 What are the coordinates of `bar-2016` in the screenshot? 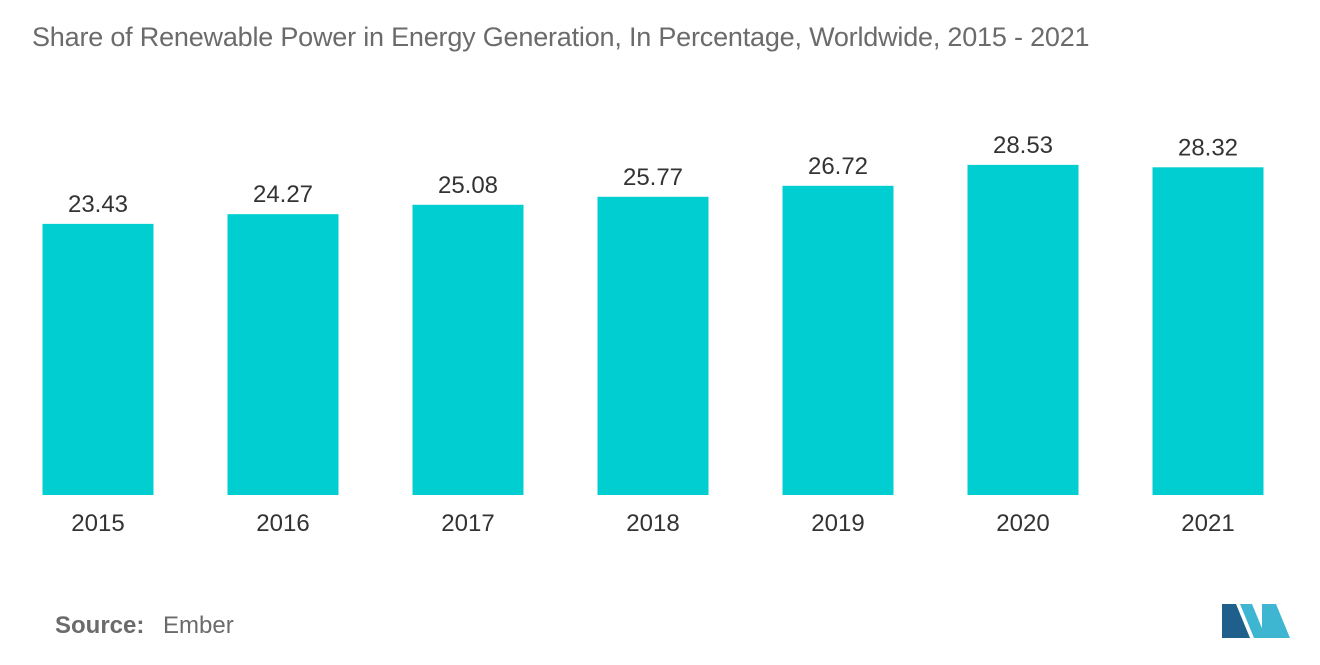 It's located at (283, 354).